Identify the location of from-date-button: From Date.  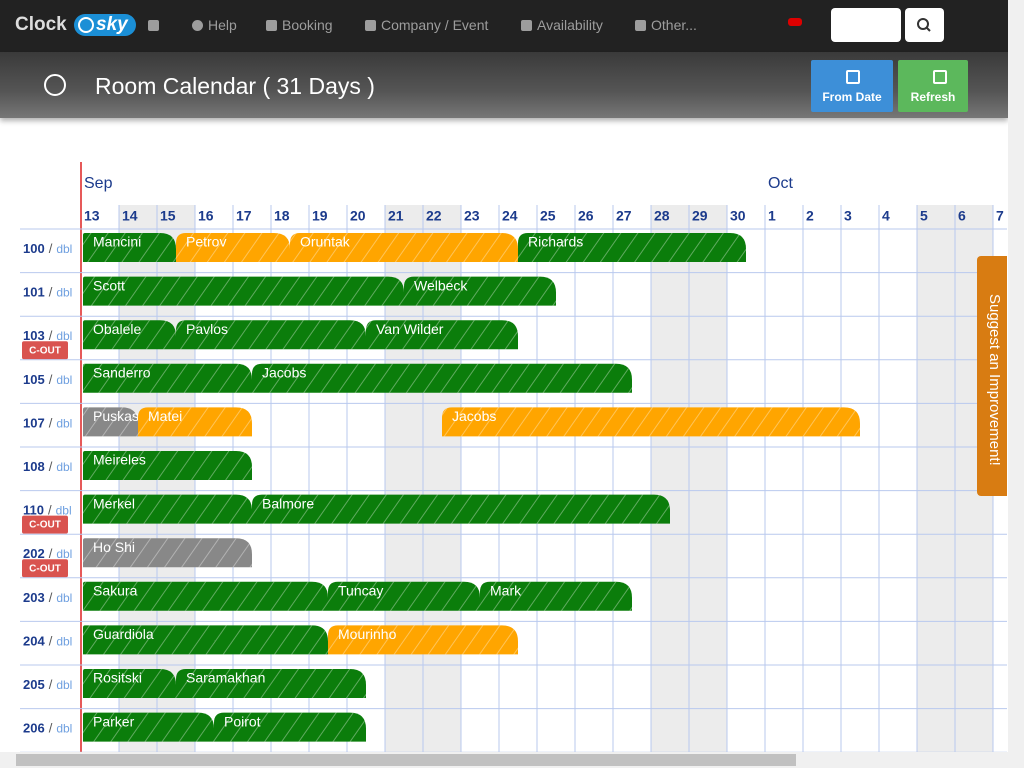
(852, 86).